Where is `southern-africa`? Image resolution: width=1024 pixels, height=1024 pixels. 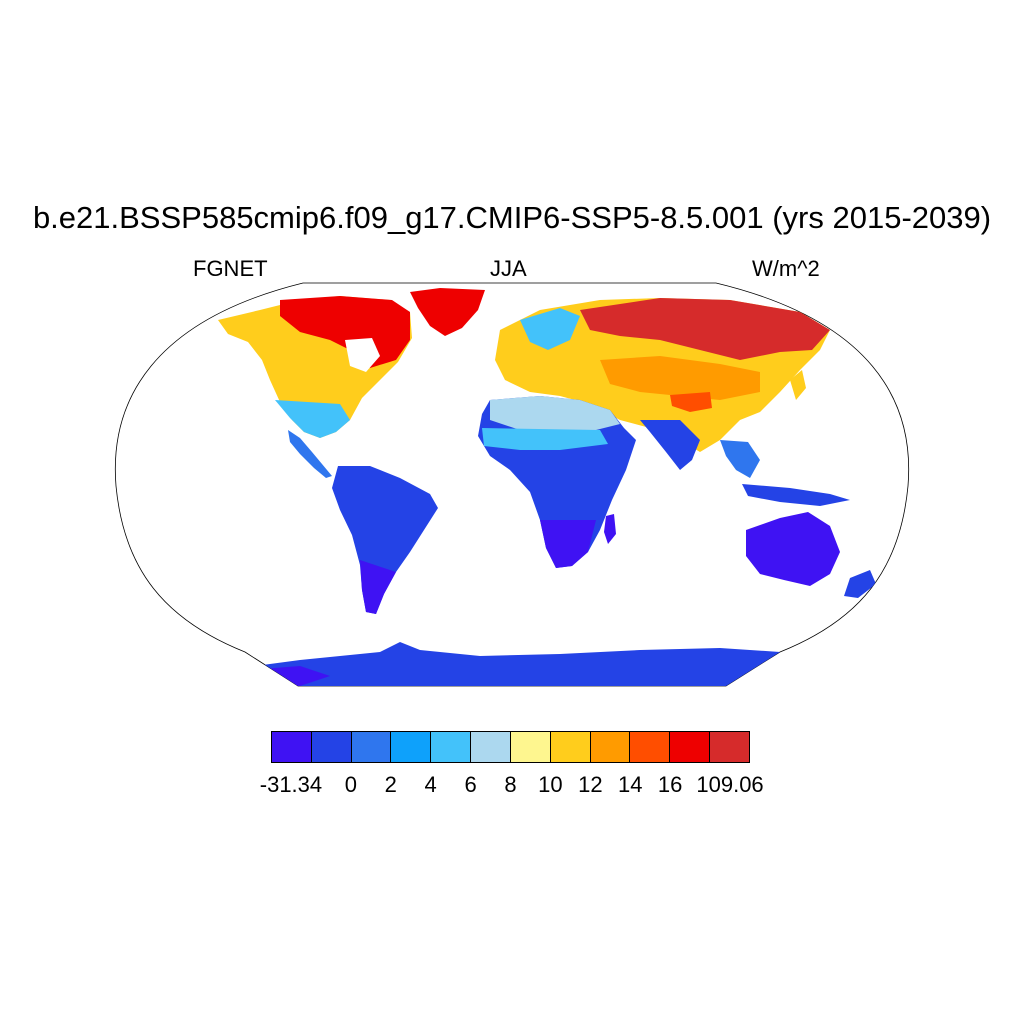 southern-africa is located at coordinates (568, 544).